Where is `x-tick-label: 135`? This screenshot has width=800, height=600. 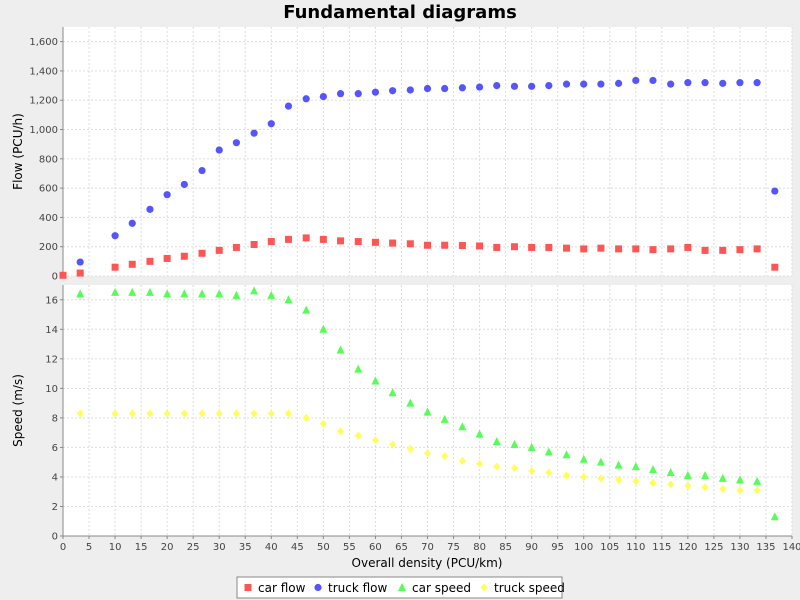
x-tick-label: 135 is located at coordinates (765, 547).